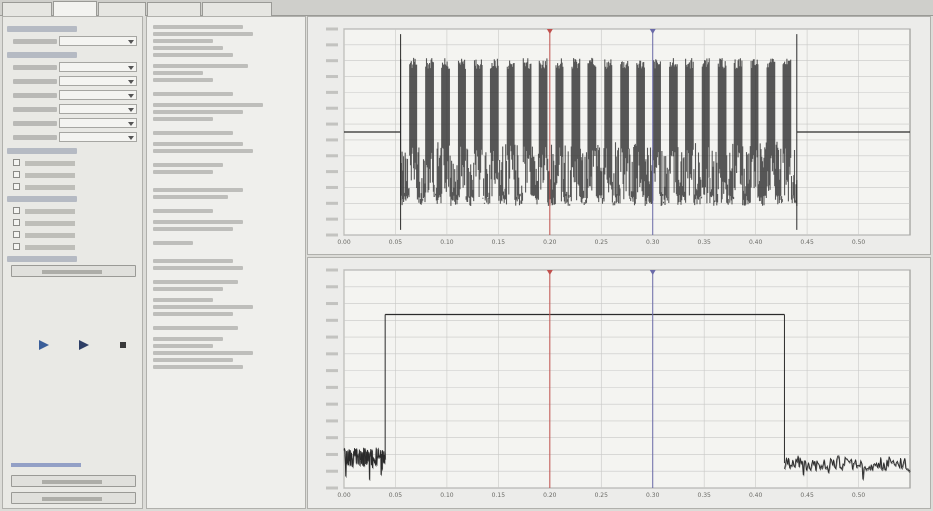 The image size is (933, 511). Describe the element at coordinates (652, 31) in the screenshot. I see `marker-b-handle` at that location.